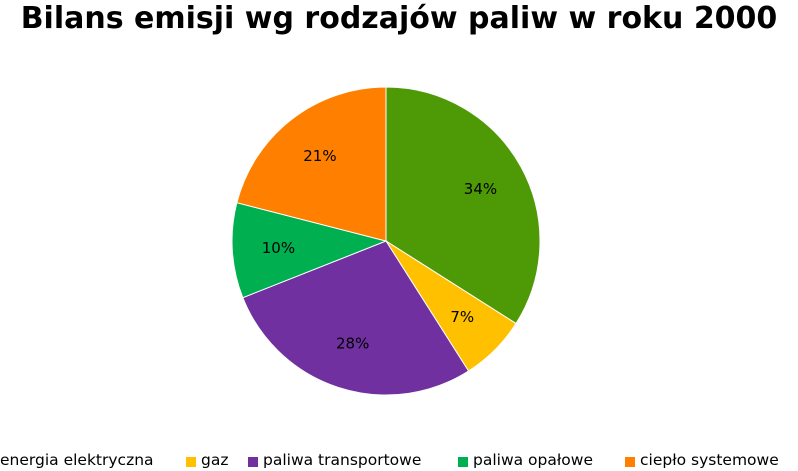 Image resolution: width=798 pixels, height=471 pixels. What do you see at coordinates (278, 248) in the screenshot?
I see `data-label: 10%` at bounding box center [278, 248].